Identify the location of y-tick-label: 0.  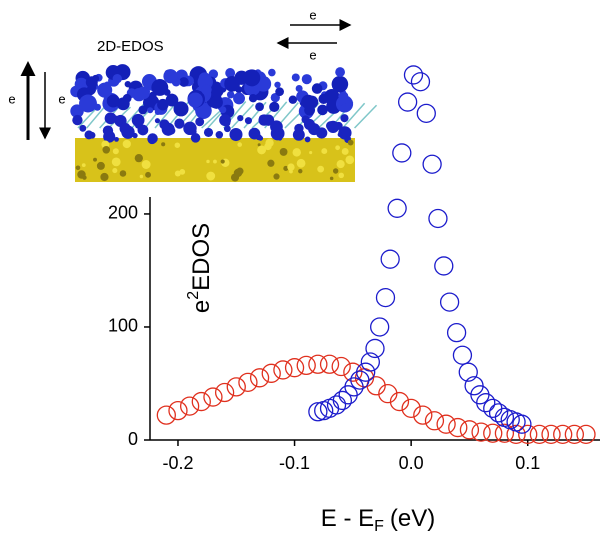
(133, 439).